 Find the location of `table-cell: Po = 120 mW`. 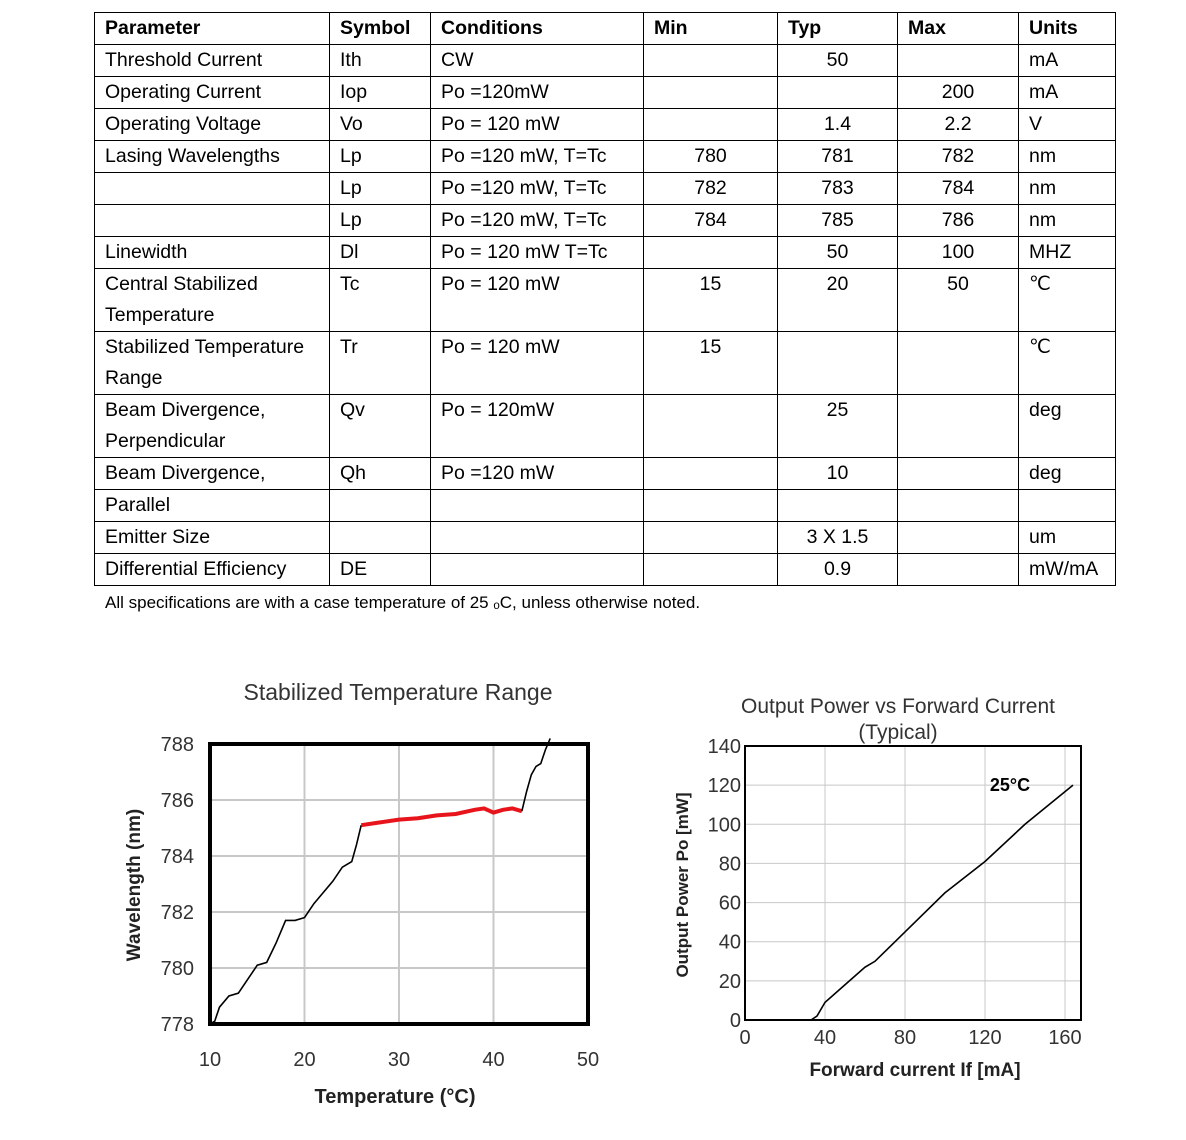

table-cell: Po = 120 mW is located at coordinates (537, 300).